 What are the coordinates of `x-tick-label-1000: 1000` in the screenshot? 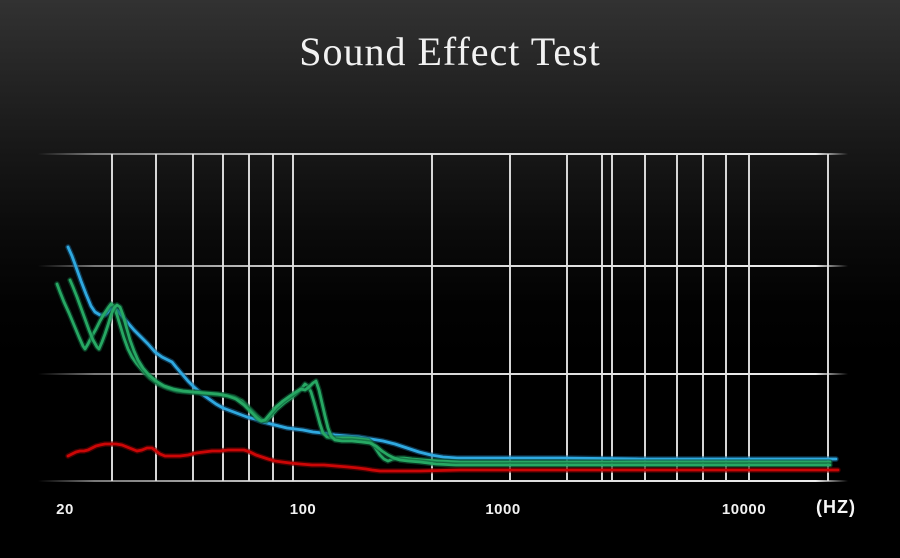 It's located at (503, 509).